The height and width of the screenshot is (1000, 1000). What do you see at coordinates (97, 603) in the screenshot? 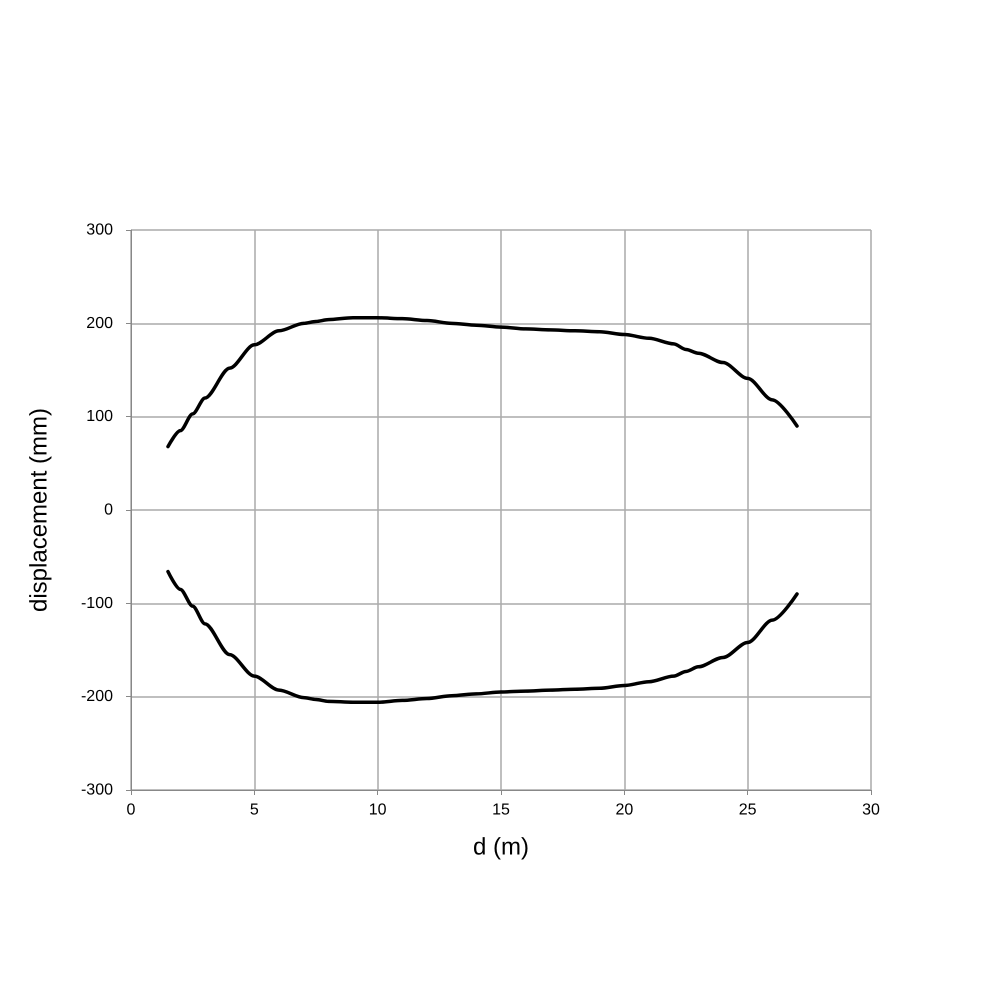
I see `y-tick-label: -100` at bounding box center [97, 603].